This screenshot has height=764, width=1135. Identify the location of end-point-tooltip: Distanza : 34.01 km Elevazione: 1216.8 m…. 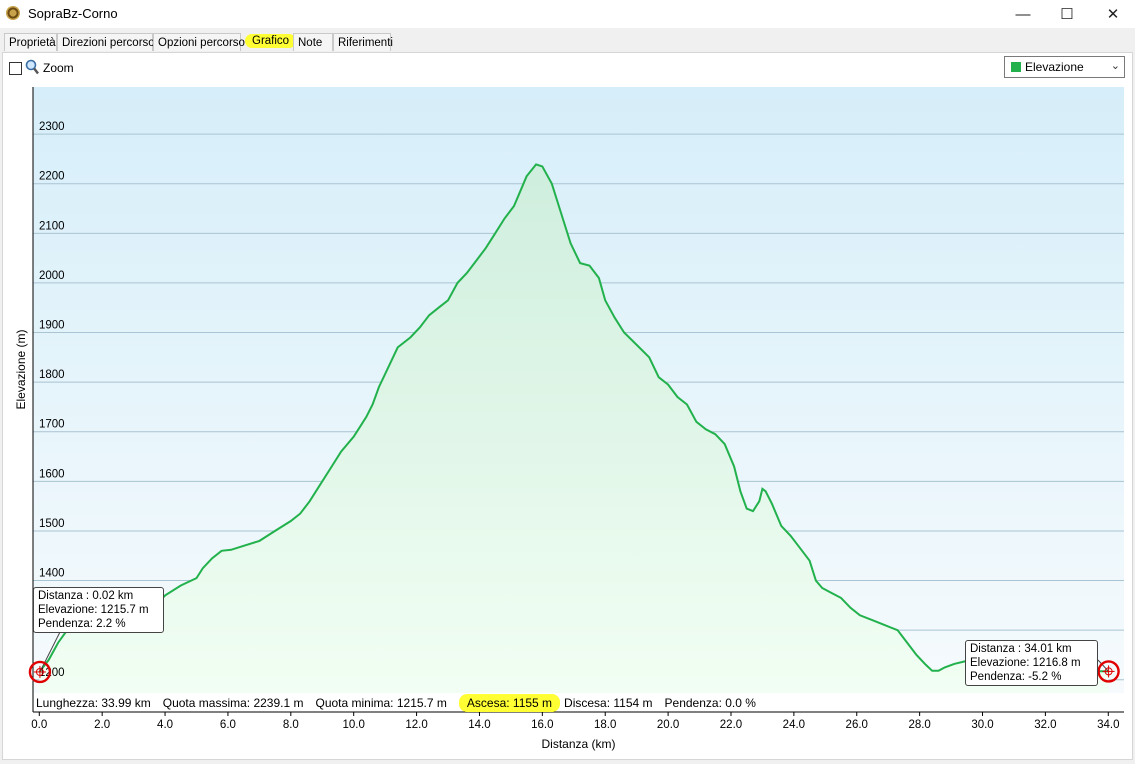
(1031, 663).